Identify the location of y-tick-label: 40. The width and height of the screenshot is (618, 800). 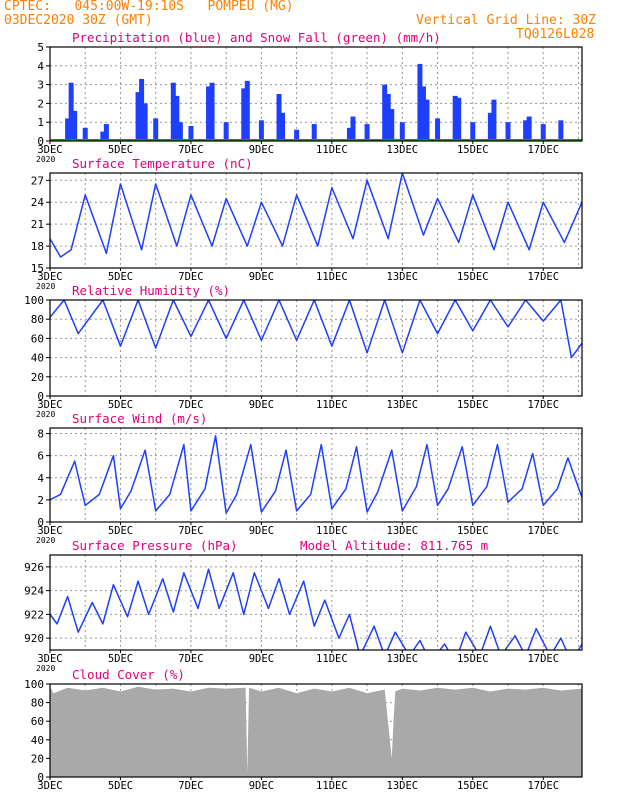
(37, 740).